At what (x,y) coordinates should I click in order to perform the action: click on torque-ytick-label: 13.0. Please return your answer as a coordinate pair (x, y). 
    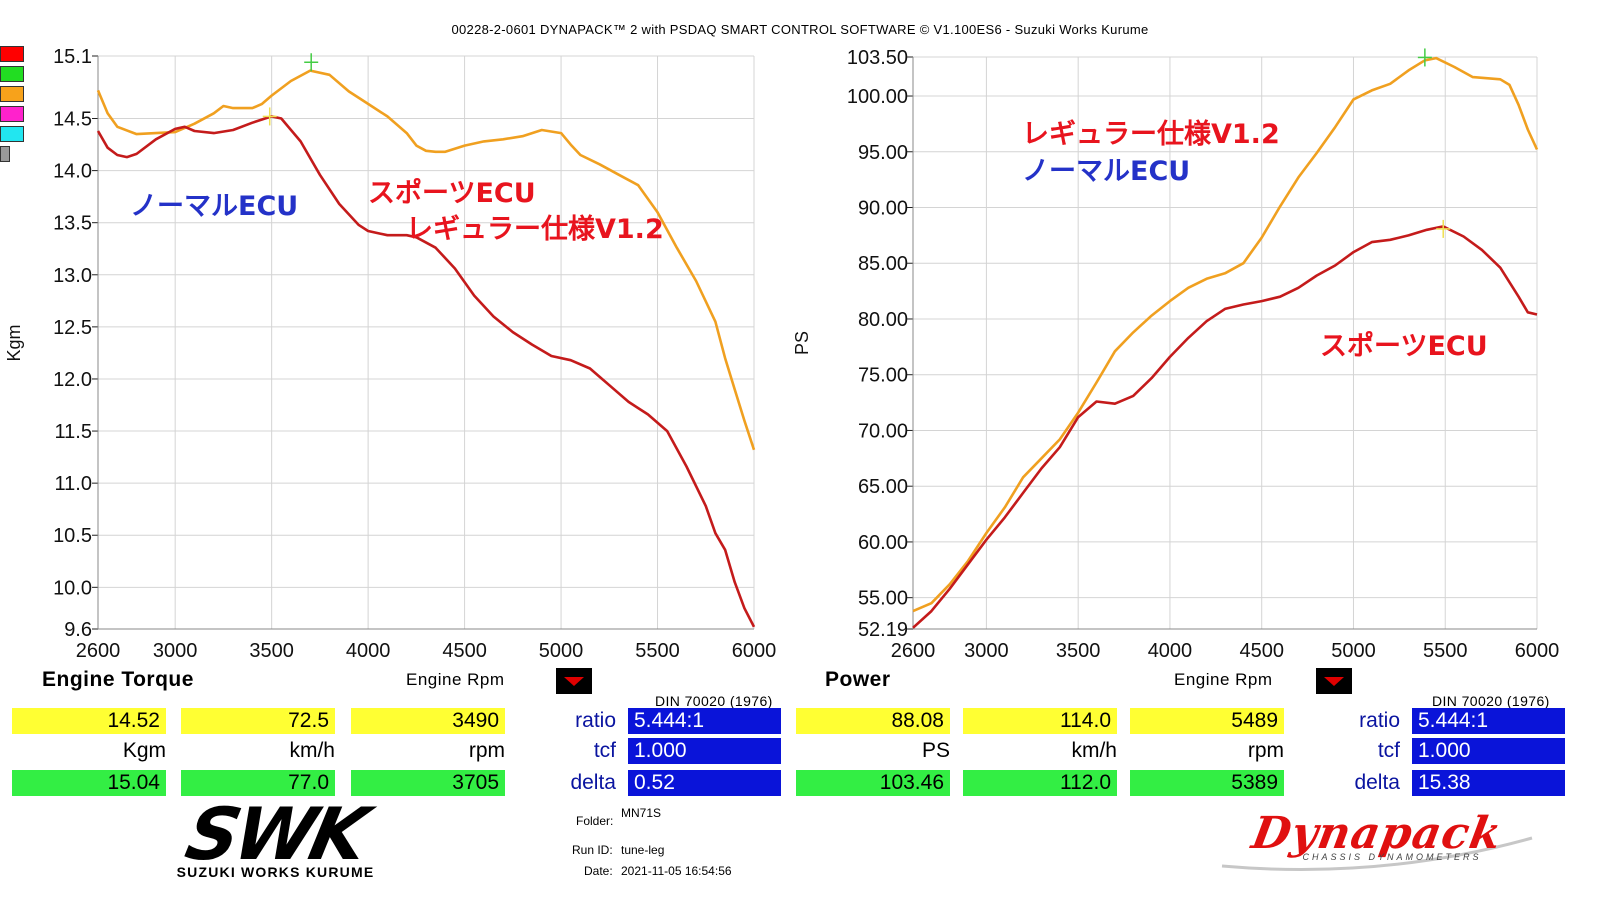
    Looking at the image, I should click on (72, 276).